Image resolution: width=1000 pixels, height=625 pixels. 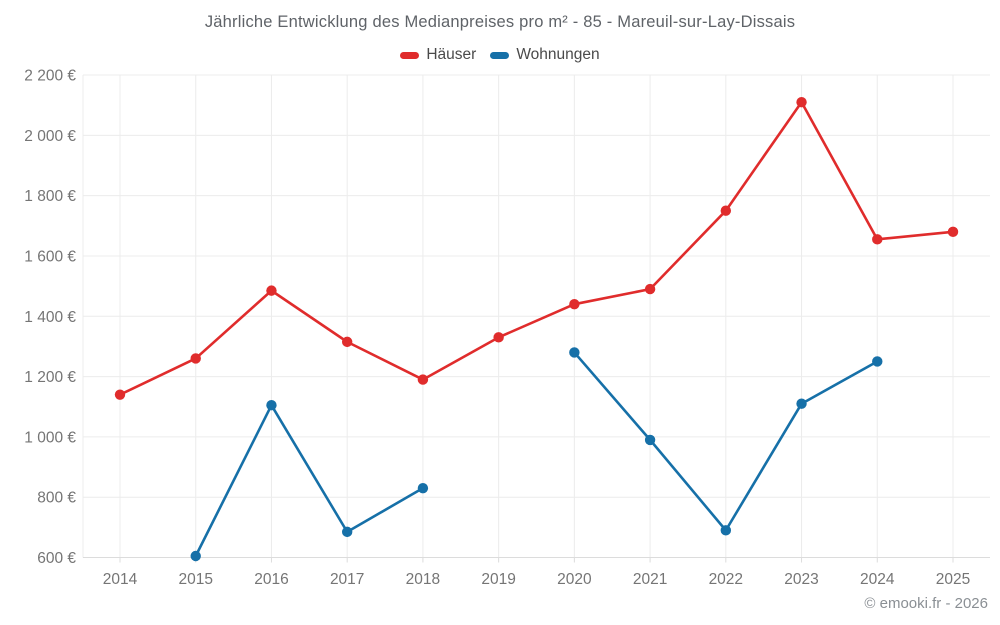 What do you see at coordinates (423, 579) in the screenshot?
I see `x-axis-label: 2018` at bounding box center [423, 579].